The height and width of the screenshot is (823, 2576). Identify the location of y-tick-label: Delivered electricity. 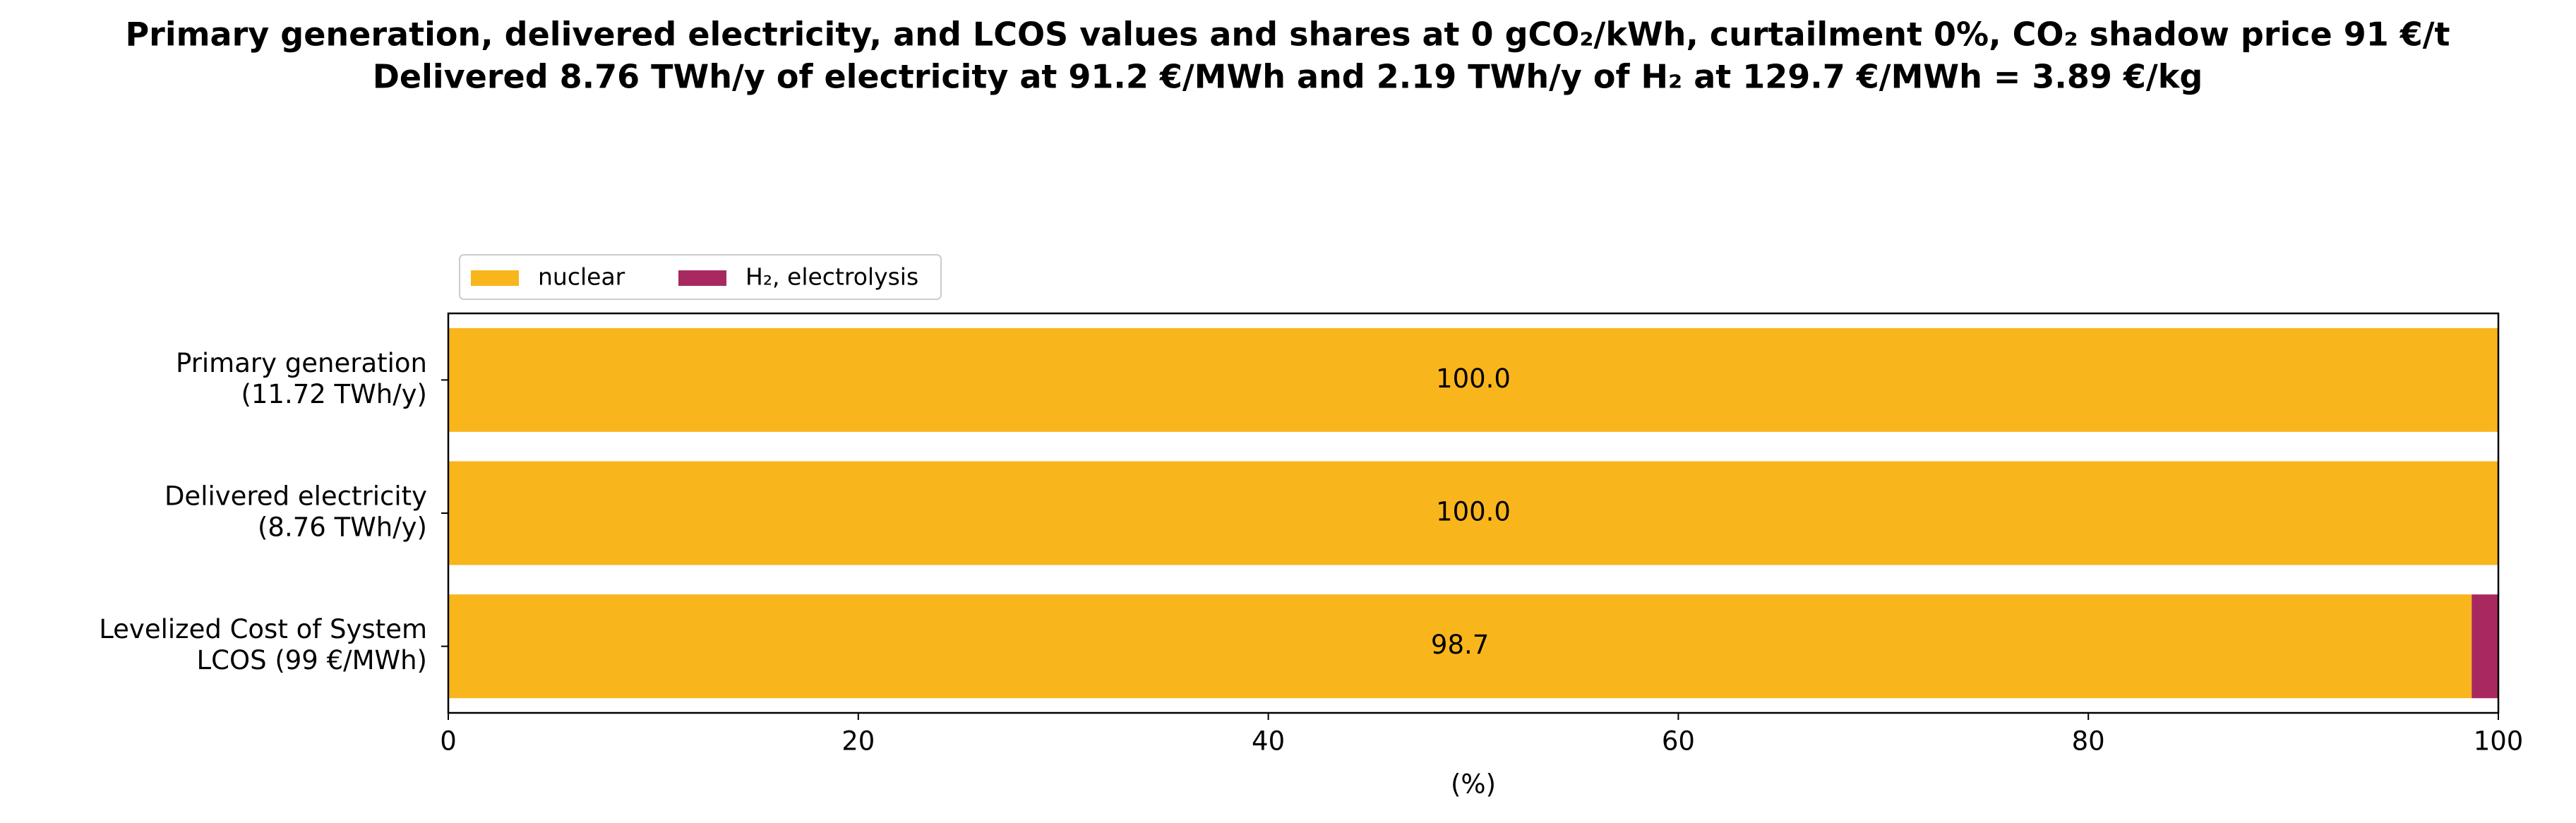
(295, 497).